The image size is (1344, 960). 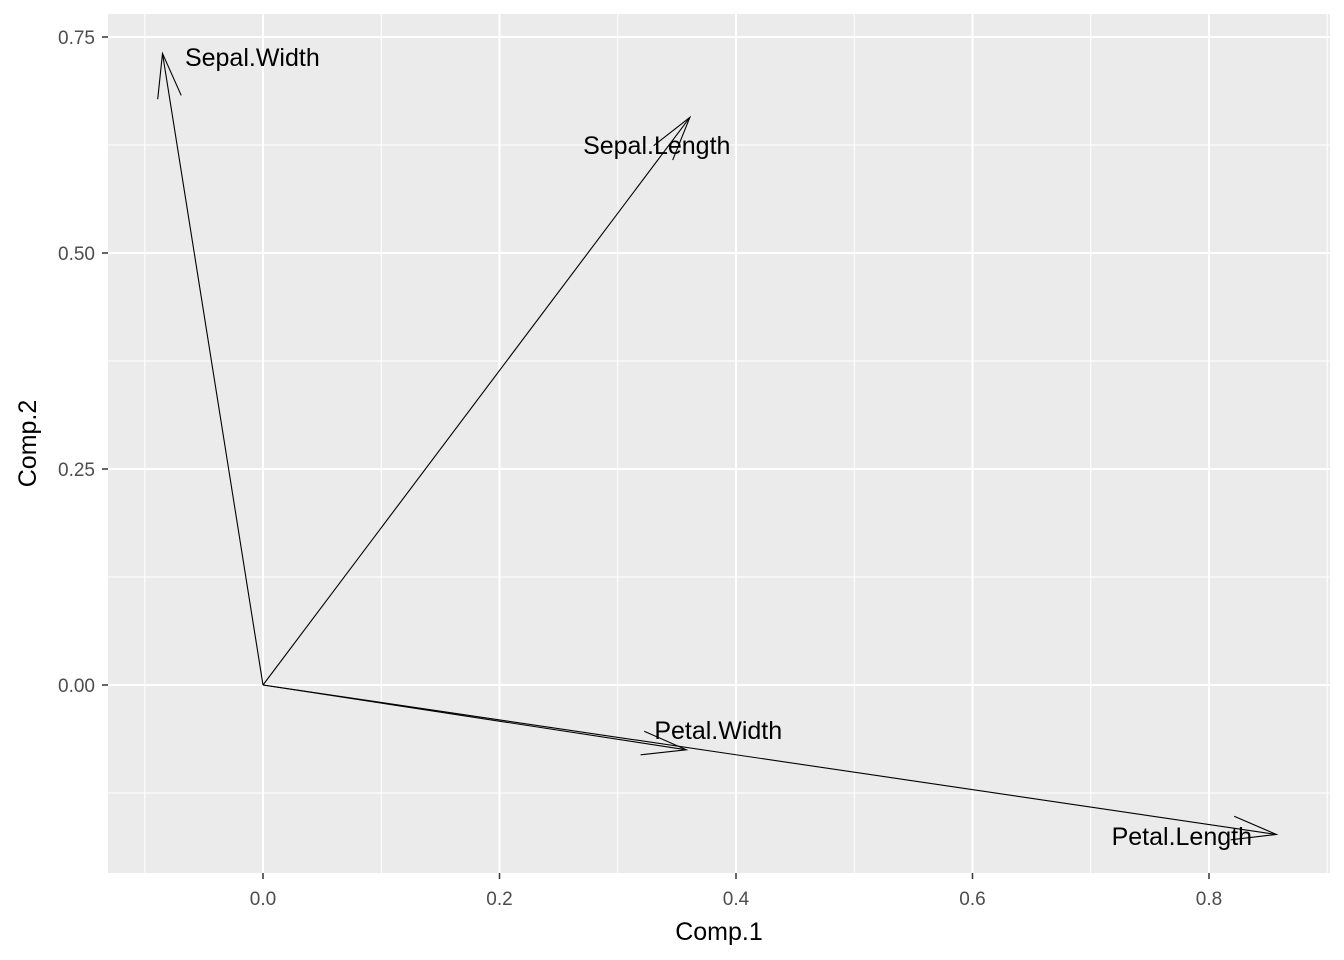 I want to click on vector-petal-length, so click(x=769, y=760).